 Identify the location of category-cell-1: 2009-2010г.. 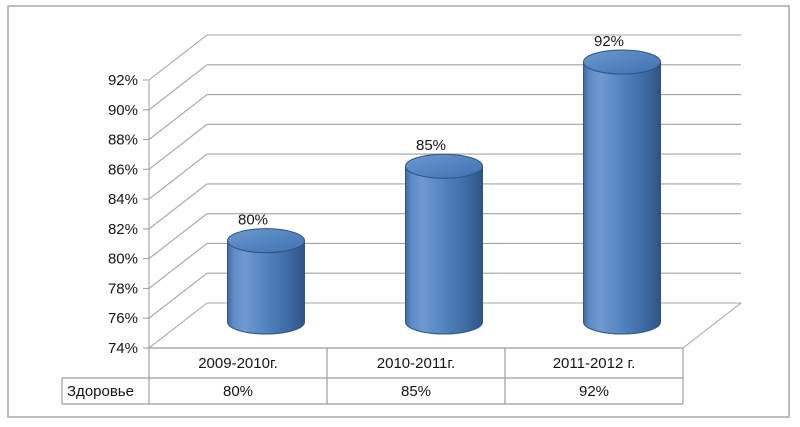
(238, 363).